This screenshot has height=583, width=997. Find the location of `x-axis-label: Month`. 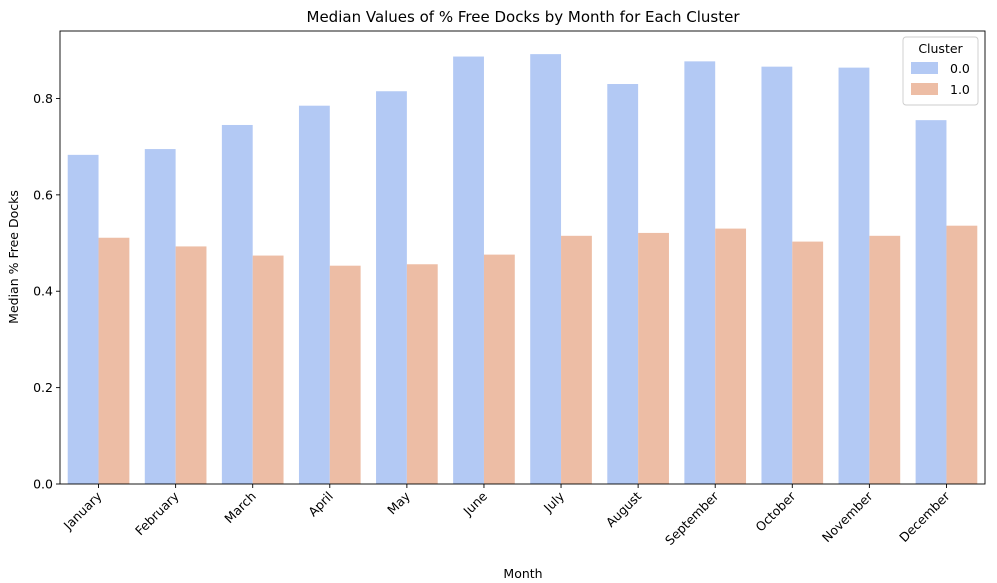

x-axis-label: Month is located at coordinates (522, 573).